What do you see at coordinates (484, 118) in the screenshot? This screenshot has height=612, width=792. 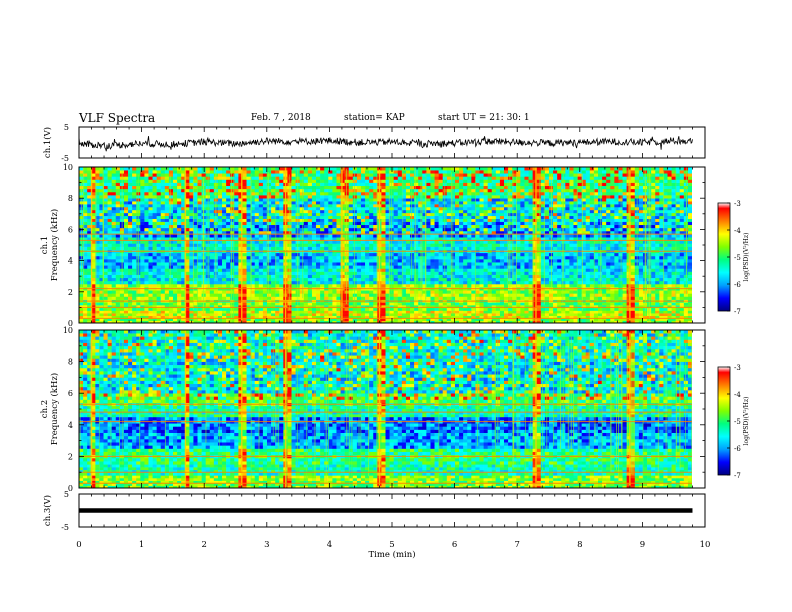 I see `start-time-label: start UT = 21: 30: 1` at bounding box center [484, 118].